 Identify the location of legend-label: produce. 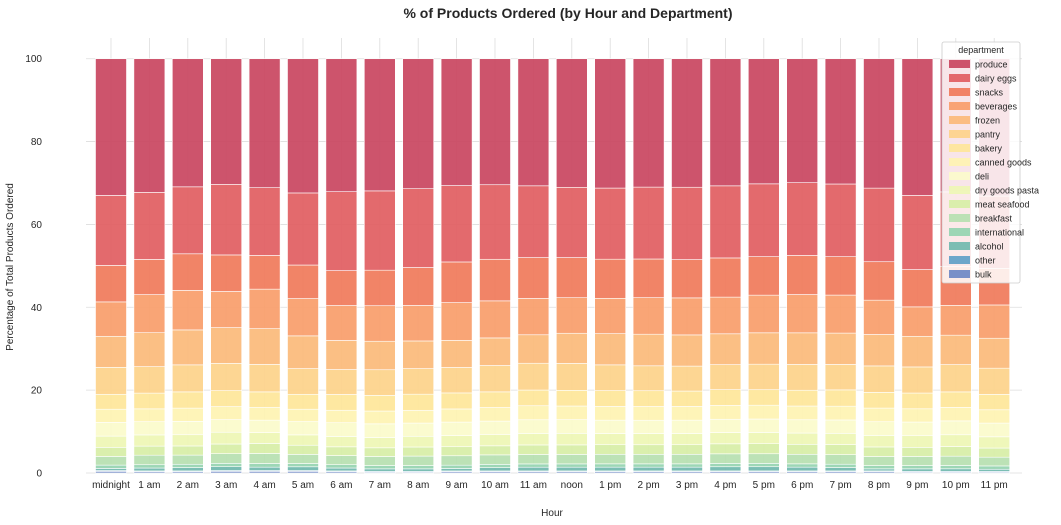
(991, 65).